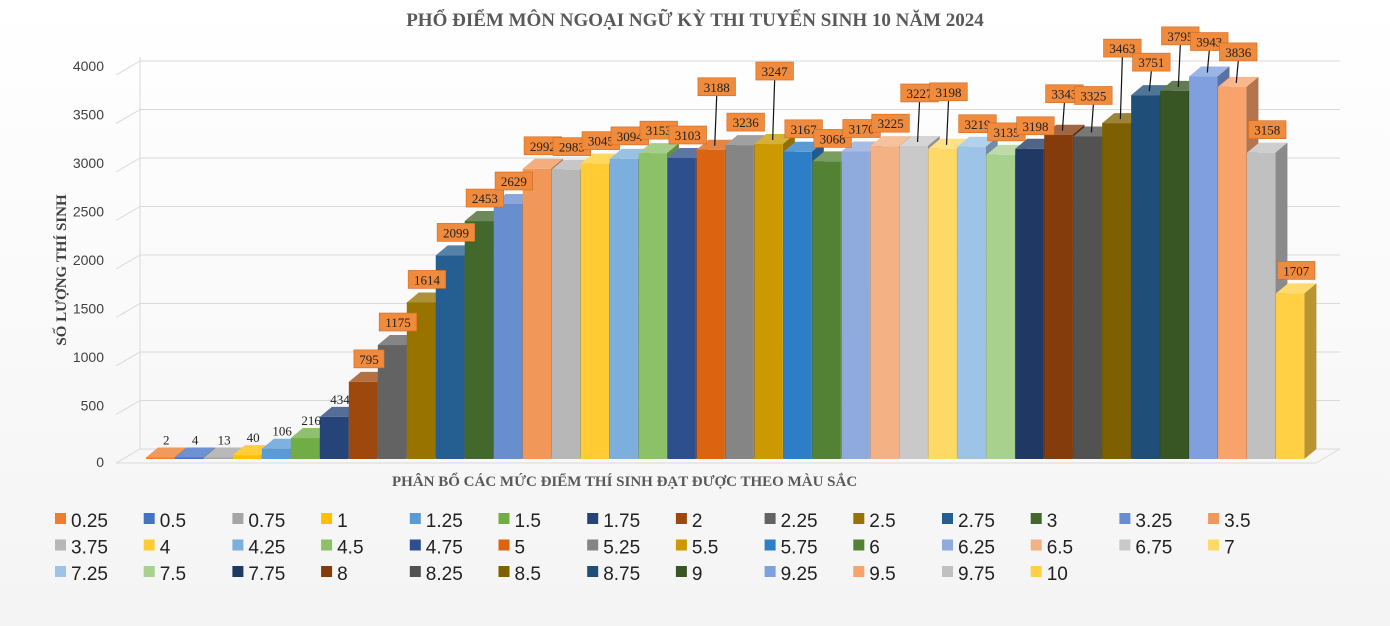 The width and height of the screenshot is (1390, 626). What do you see at coordinates (1051, 548) in the screenshot?
I see `legend-item-6.5: 6.5` at bounding box center [1051, 548].